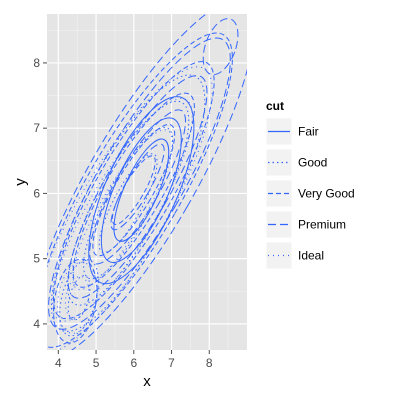 The image size is (400, 400). What do you see at coordinates (36, 63) in the screenshot?
I see `y-tick-label: 8` at bounding box center [36, 63].